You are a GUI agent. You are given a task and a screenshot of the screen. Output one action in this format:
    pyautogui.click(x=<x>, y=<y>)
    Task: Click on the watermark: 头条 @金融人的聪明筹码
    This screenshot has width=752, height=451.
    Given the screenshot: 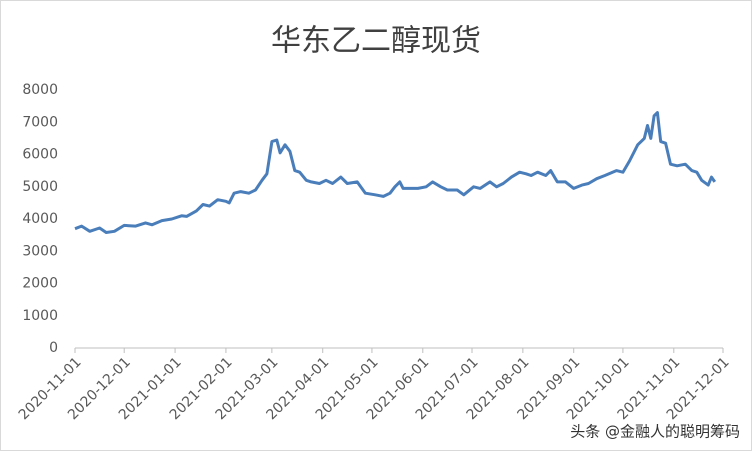 What is the action you would take?
    pyautogui.click(x=655, y=432)
    